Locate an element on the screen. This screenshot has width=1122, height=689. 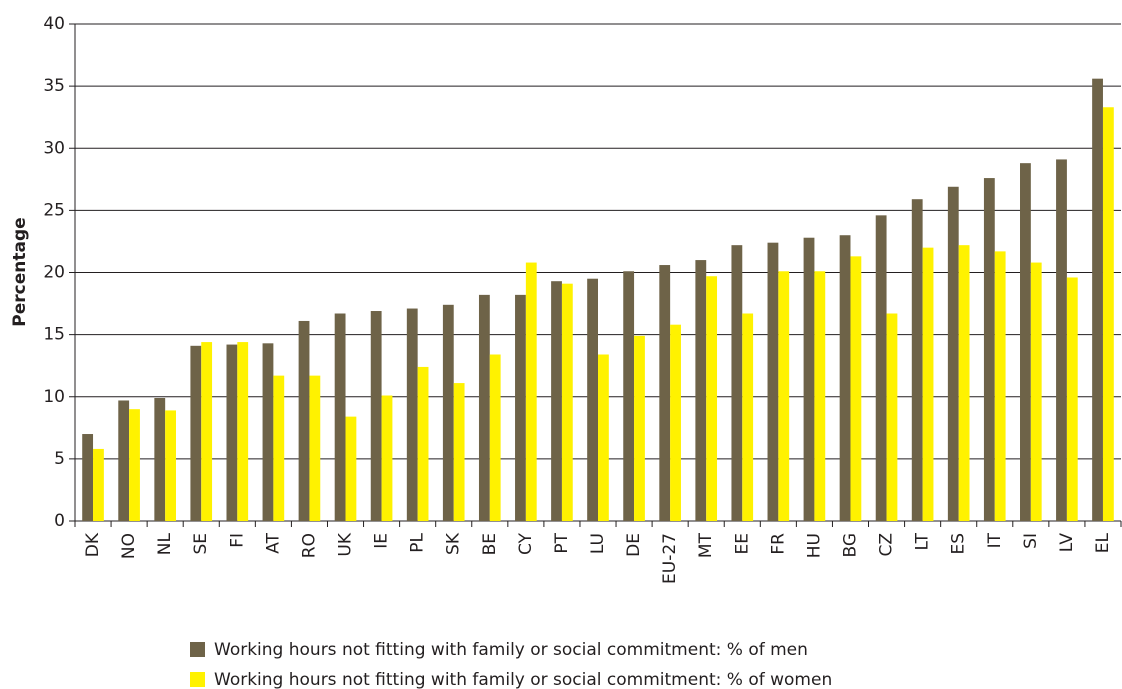
y-tick-label: 30 is located at coordinates (54, 148).